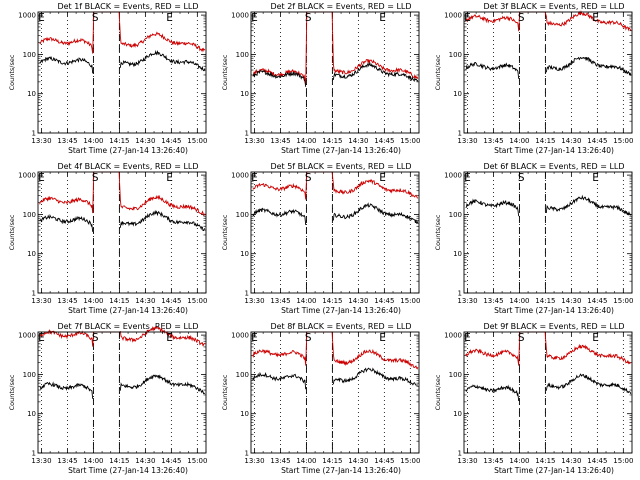  Describe the element at coordinates (340, 6) in the screenshot. I see `panel-title: Det 2f BLACK = Events, RED = LLD` at that location.